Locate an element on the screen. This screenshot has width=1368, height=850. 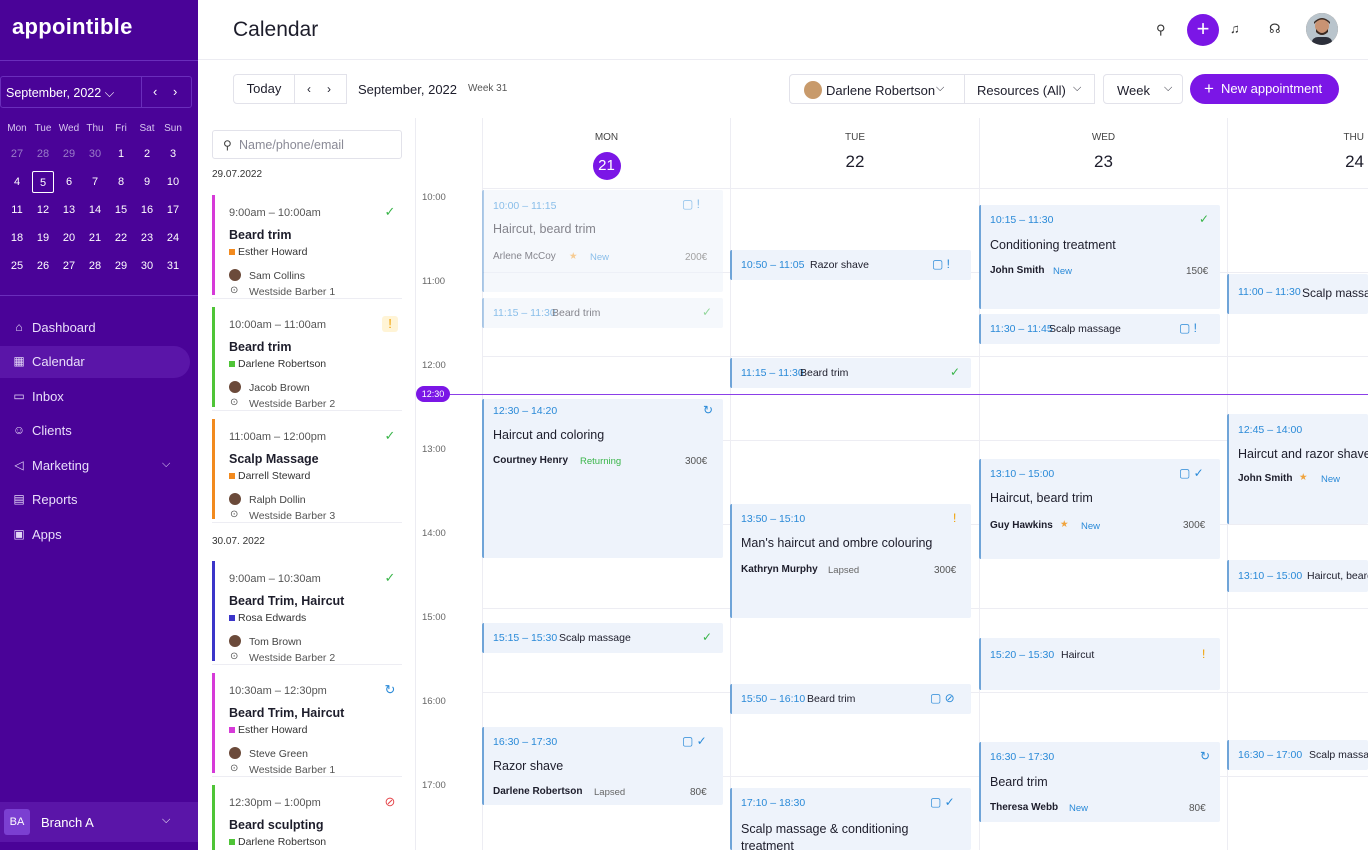
mini-calendar-day: 3 is located at coordinates (173, 154).